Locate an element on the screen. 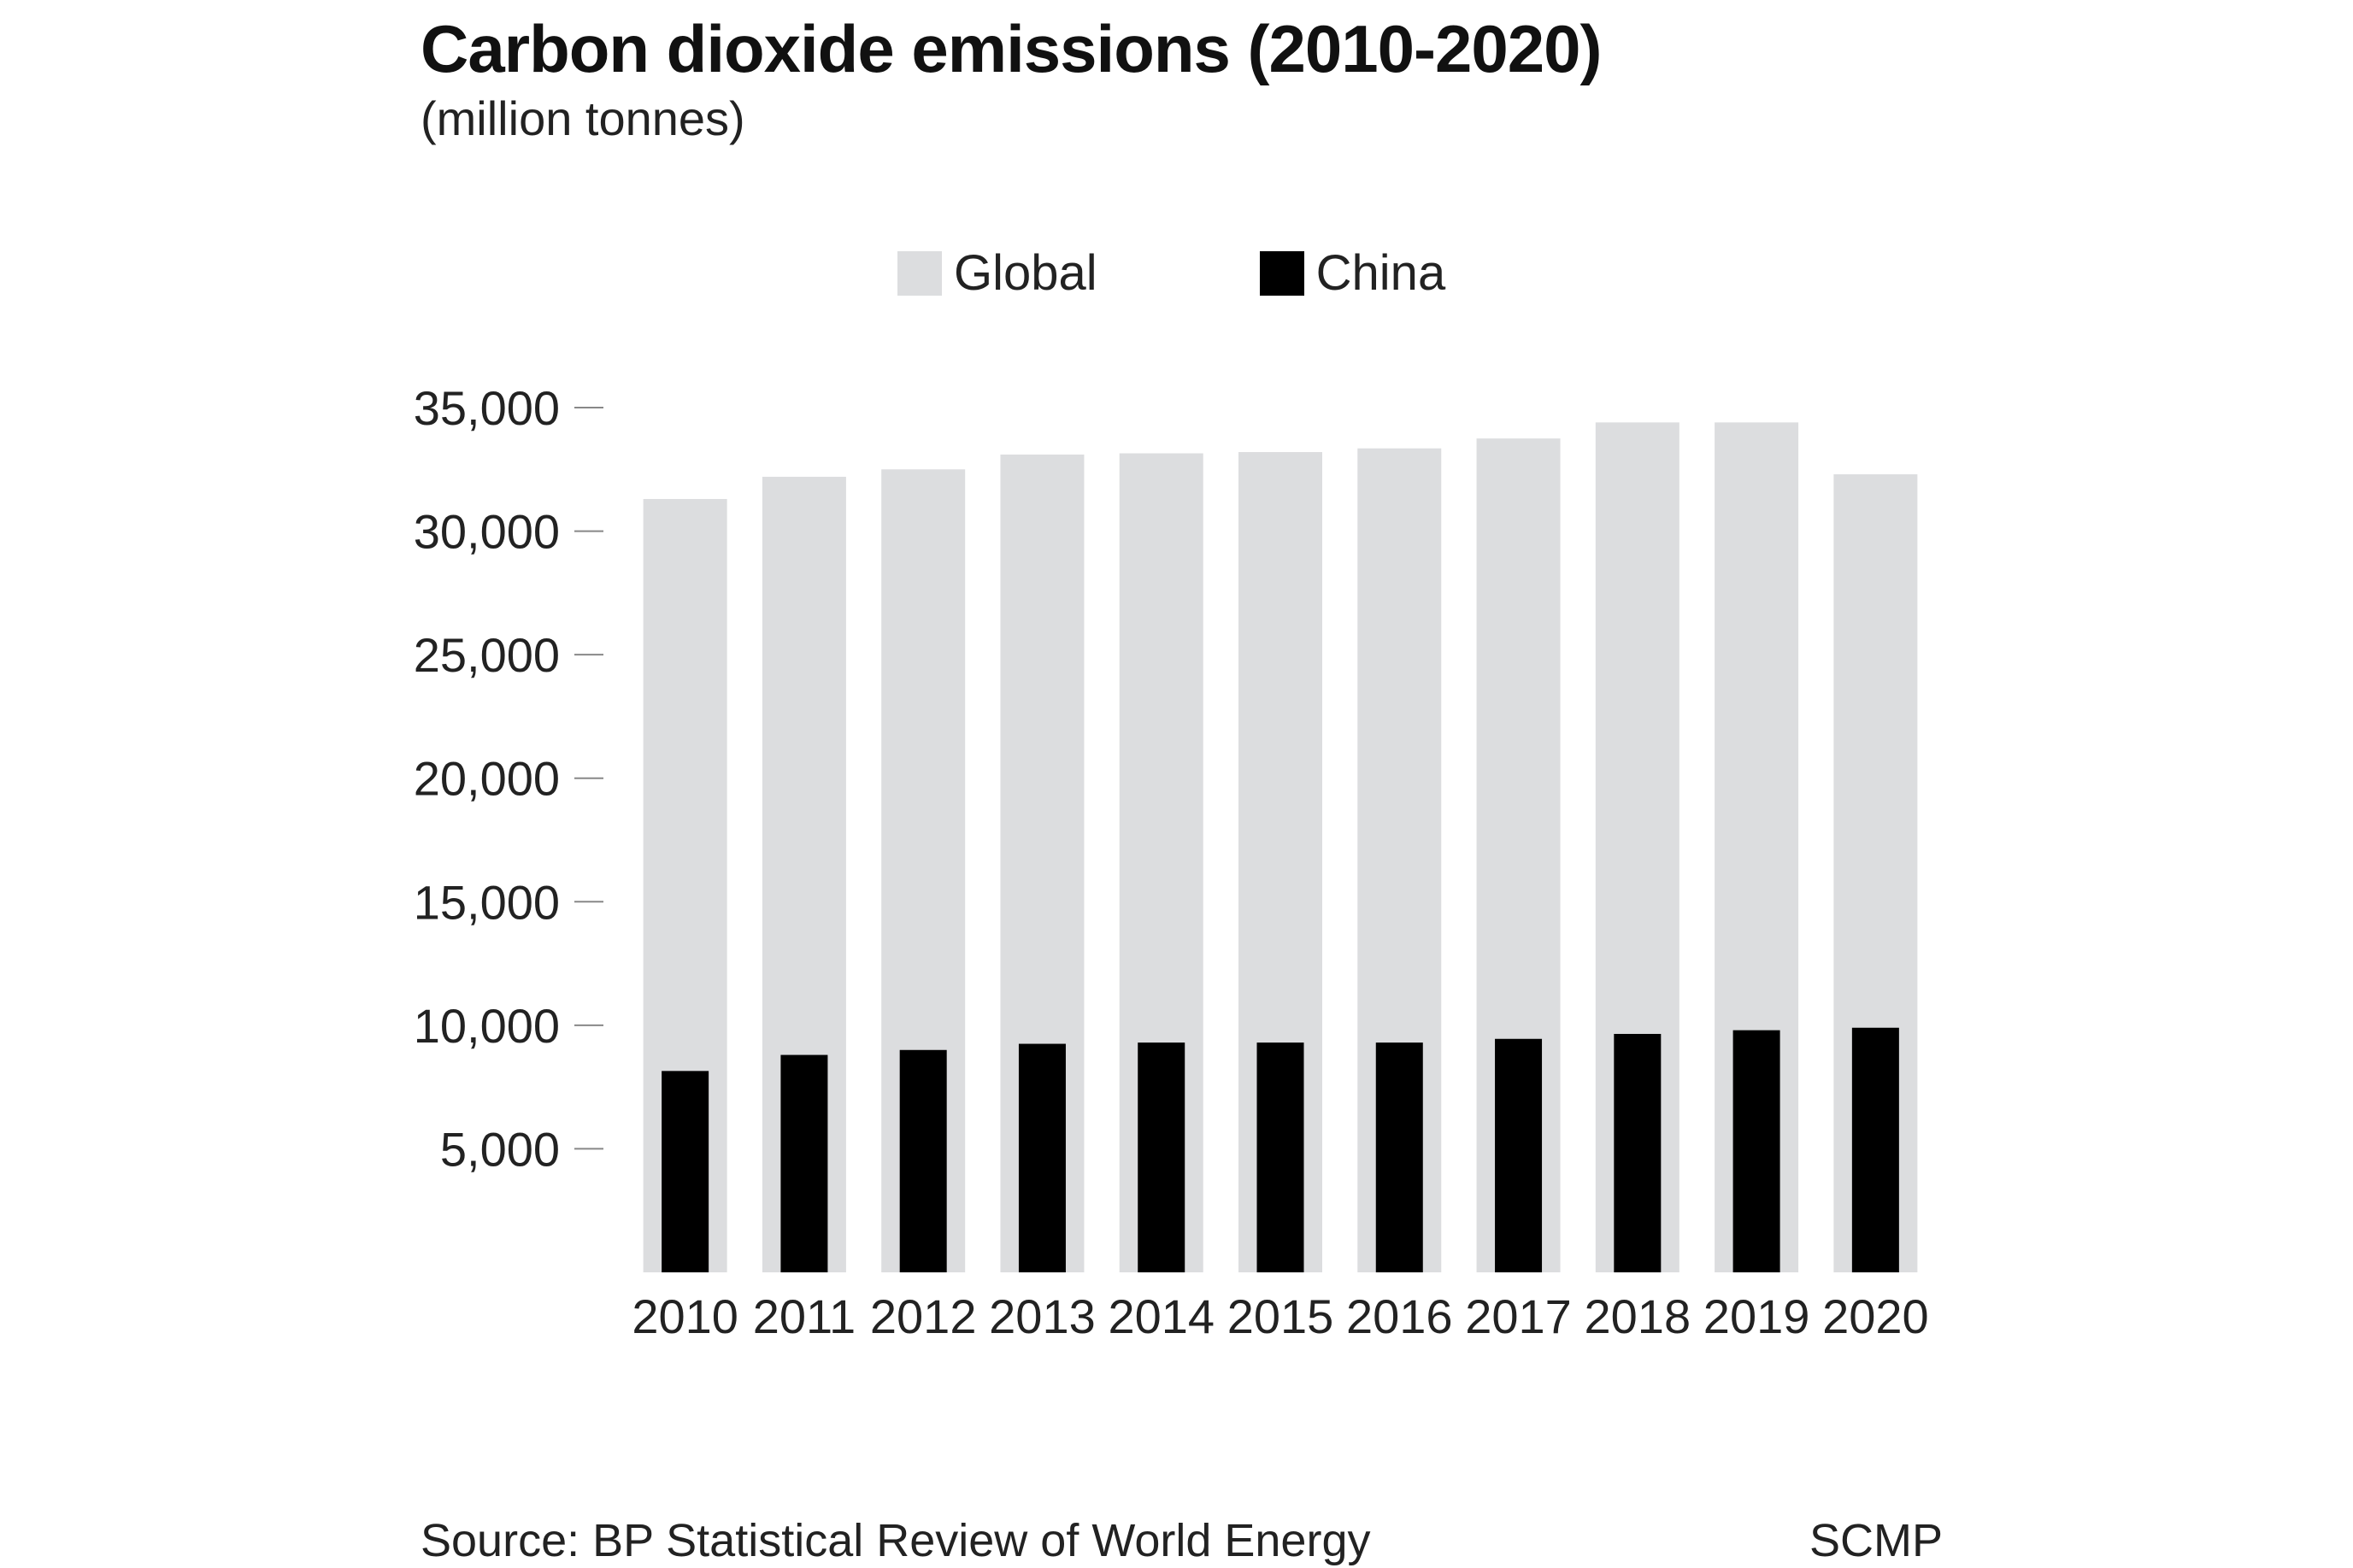 Image resolution: width=2353 pixels, height=1568 pixels. y-tick-label: 15,000 is located at coordinates (487, 902).